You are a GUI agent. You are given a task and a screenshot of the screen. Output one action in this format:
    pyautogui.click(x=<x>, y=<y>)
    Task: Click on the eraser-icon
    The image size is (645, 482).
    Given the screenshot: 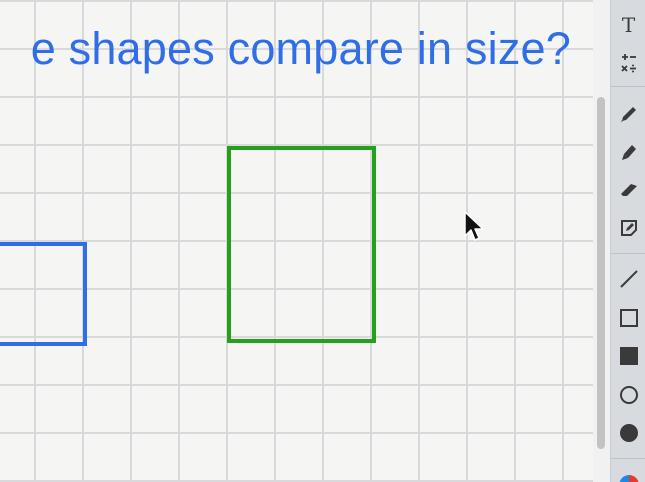 What is the action you would take?
    pyautogui.click(x=628, y=190)
    